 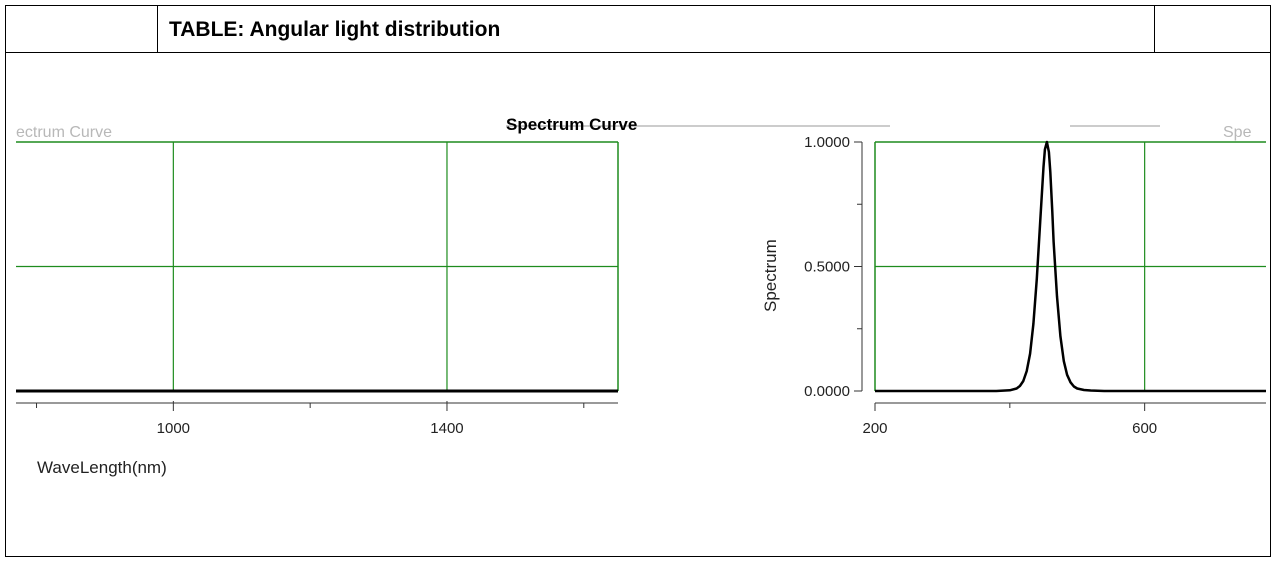 I want to click on header-cell-left, so click(x=82, y=29).